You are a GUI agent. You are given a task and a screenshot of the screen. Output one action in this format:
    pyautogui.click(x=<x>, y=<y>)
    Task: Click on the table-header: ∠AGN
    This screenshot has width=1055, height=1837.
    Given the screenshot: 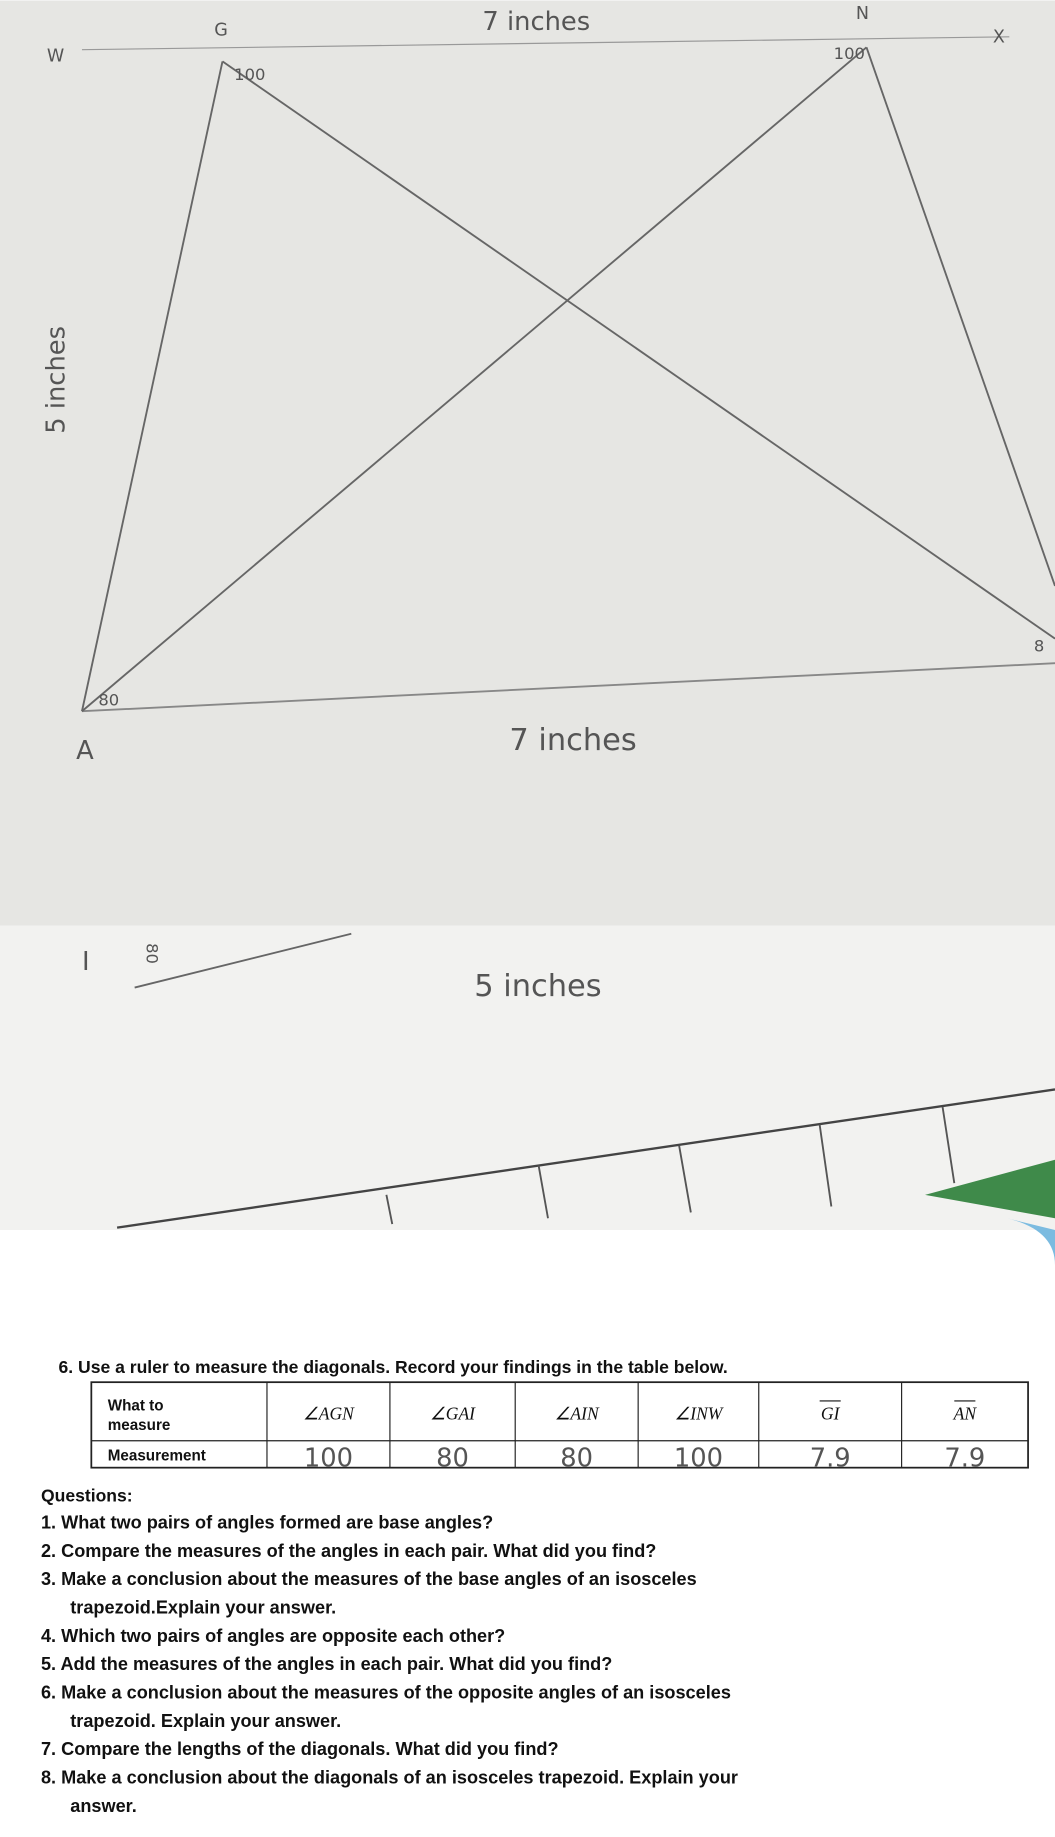 What is the action you would take?
    pyautogui.click(x=329, y=1414)
    